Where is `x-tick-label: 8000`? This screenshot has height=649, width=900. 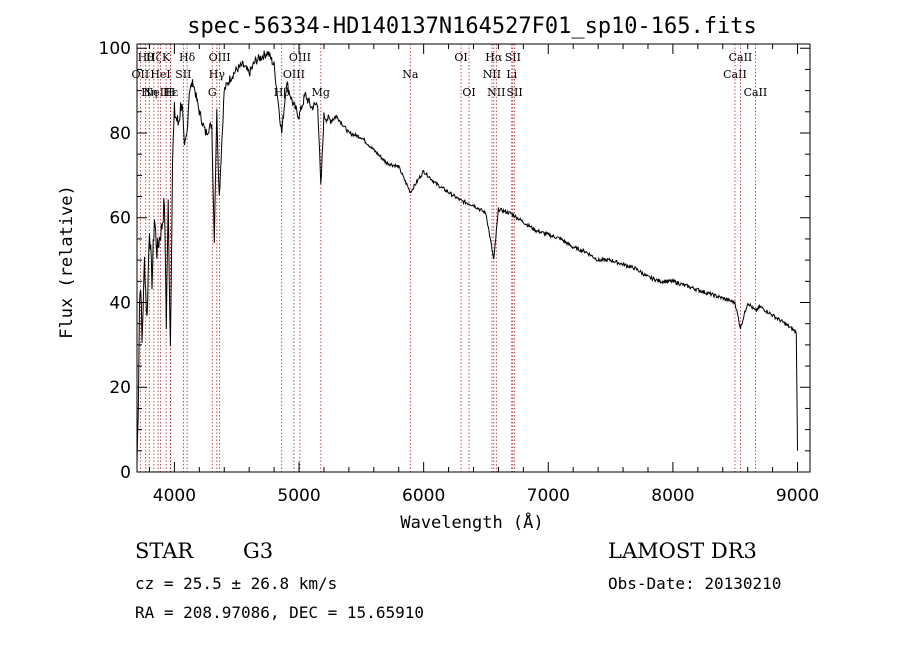
x-tick-label: 8000 is located at coordinates (672, 496).